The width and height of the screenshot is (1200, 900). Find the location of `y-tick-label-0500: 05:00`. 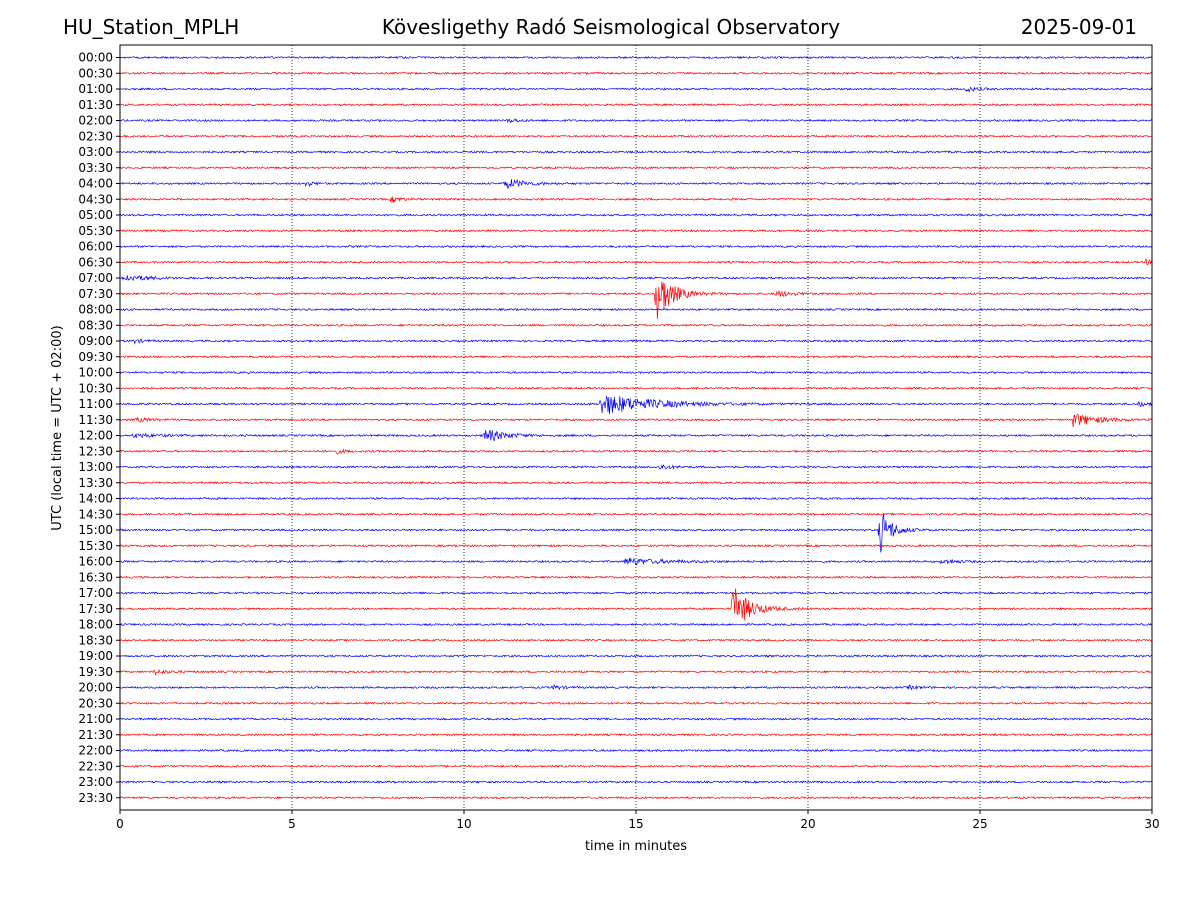

y-tick-label-0500: 05:00 is located at coordinates (95, 215).